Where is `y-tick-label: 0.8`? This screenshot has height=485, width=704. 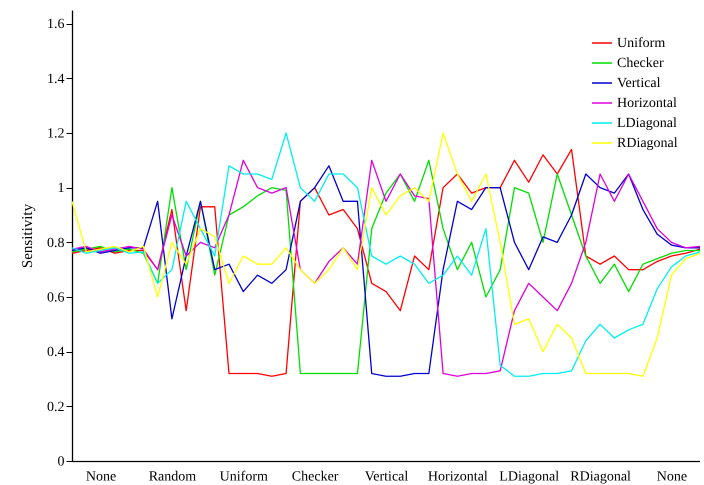 y-tick-label: 0.8 is located at coordinates (55, 243).